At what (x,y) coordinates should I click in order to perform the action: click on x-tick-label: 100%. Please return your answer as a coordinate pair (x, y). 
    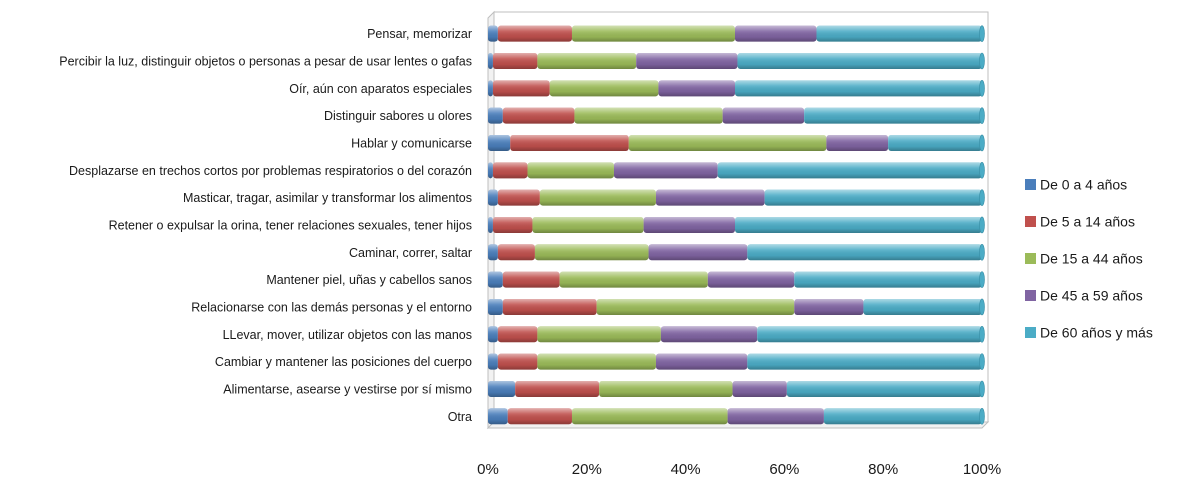
    Looking at the image, I should click on (982, 469).